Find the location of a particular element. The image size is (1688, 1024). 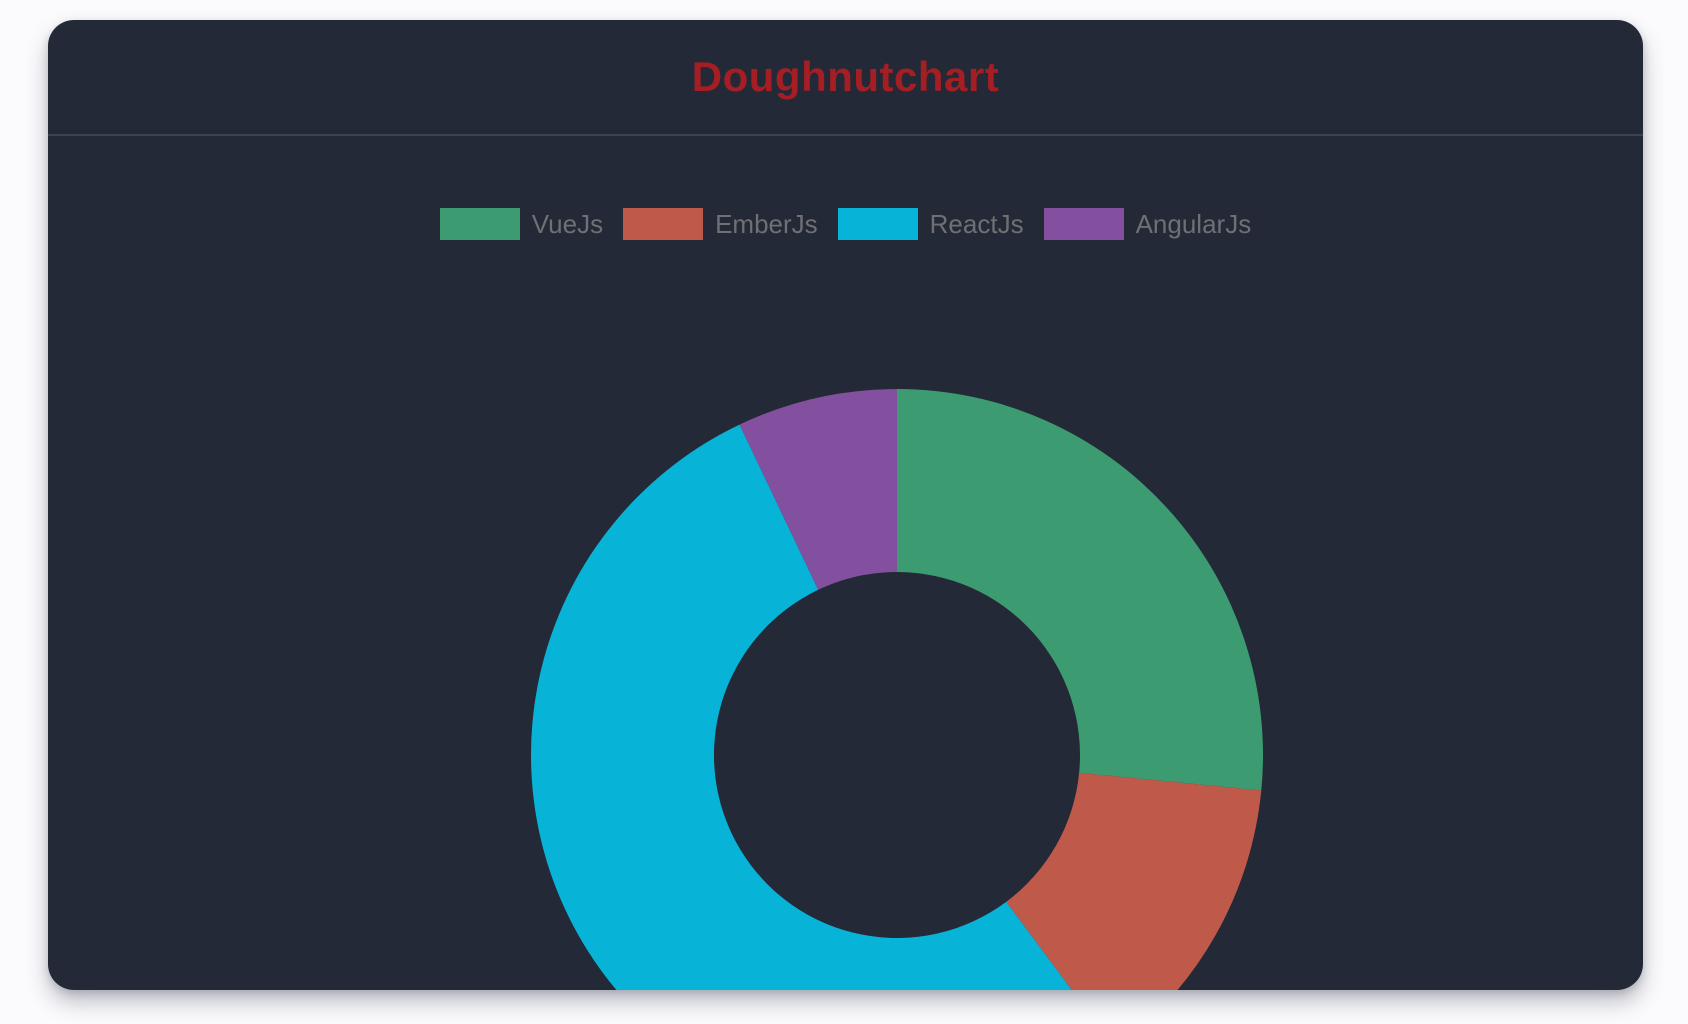

chart-title: Doughnutchart is located at coordinates (845, 76).